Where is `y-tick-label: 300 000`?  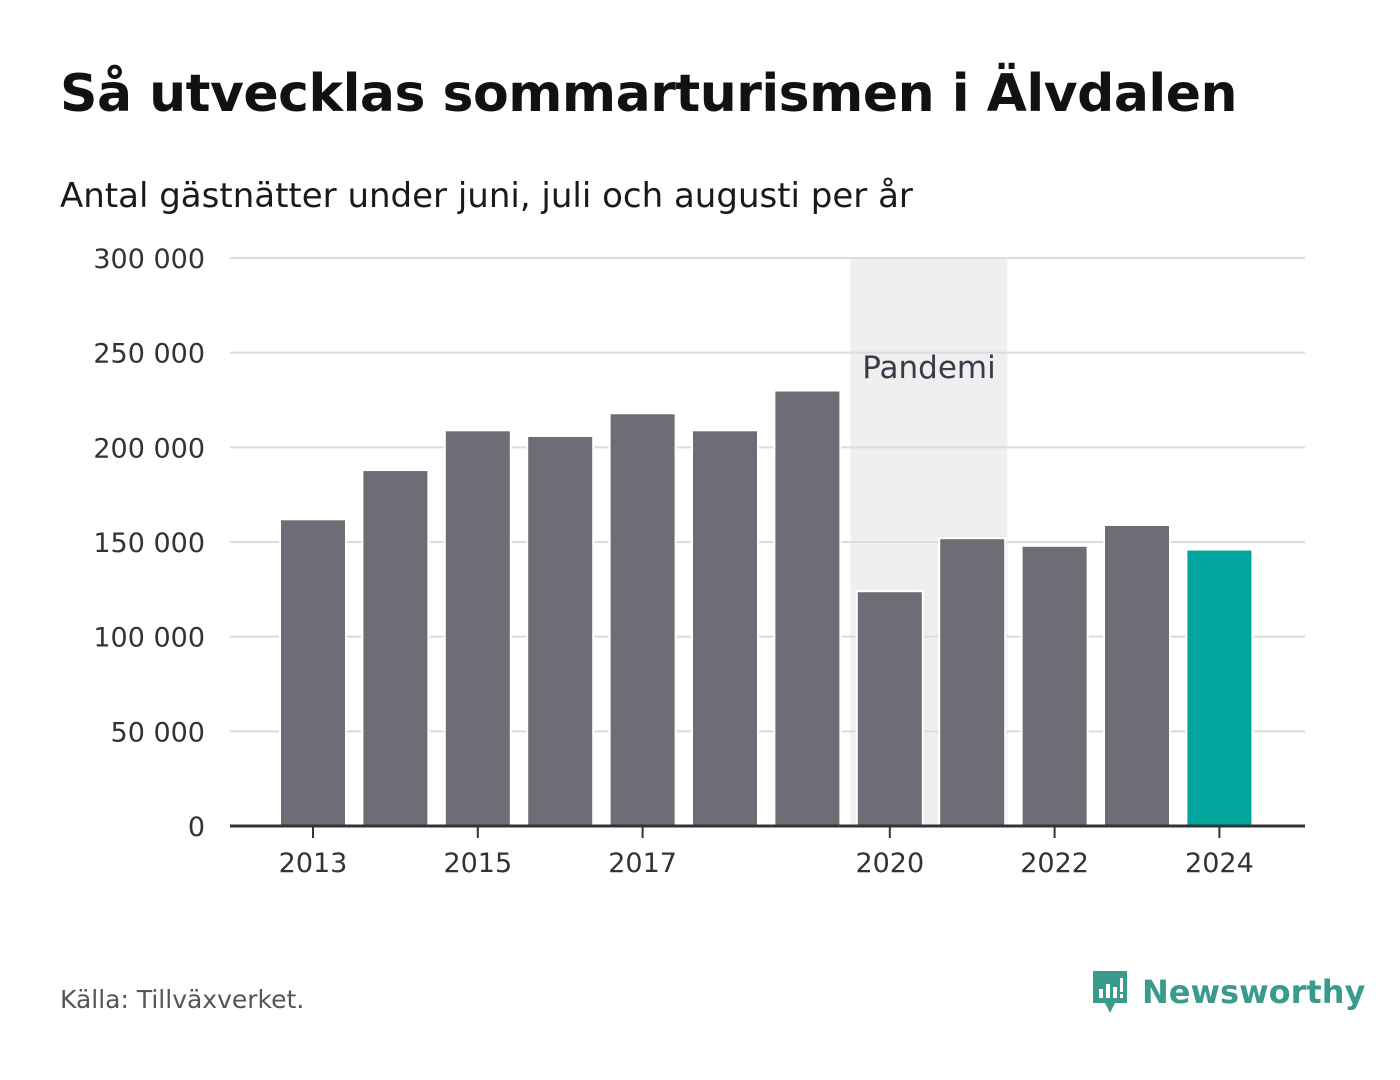 y-tick-label: 300 000 is located at coordinates (149, 259).